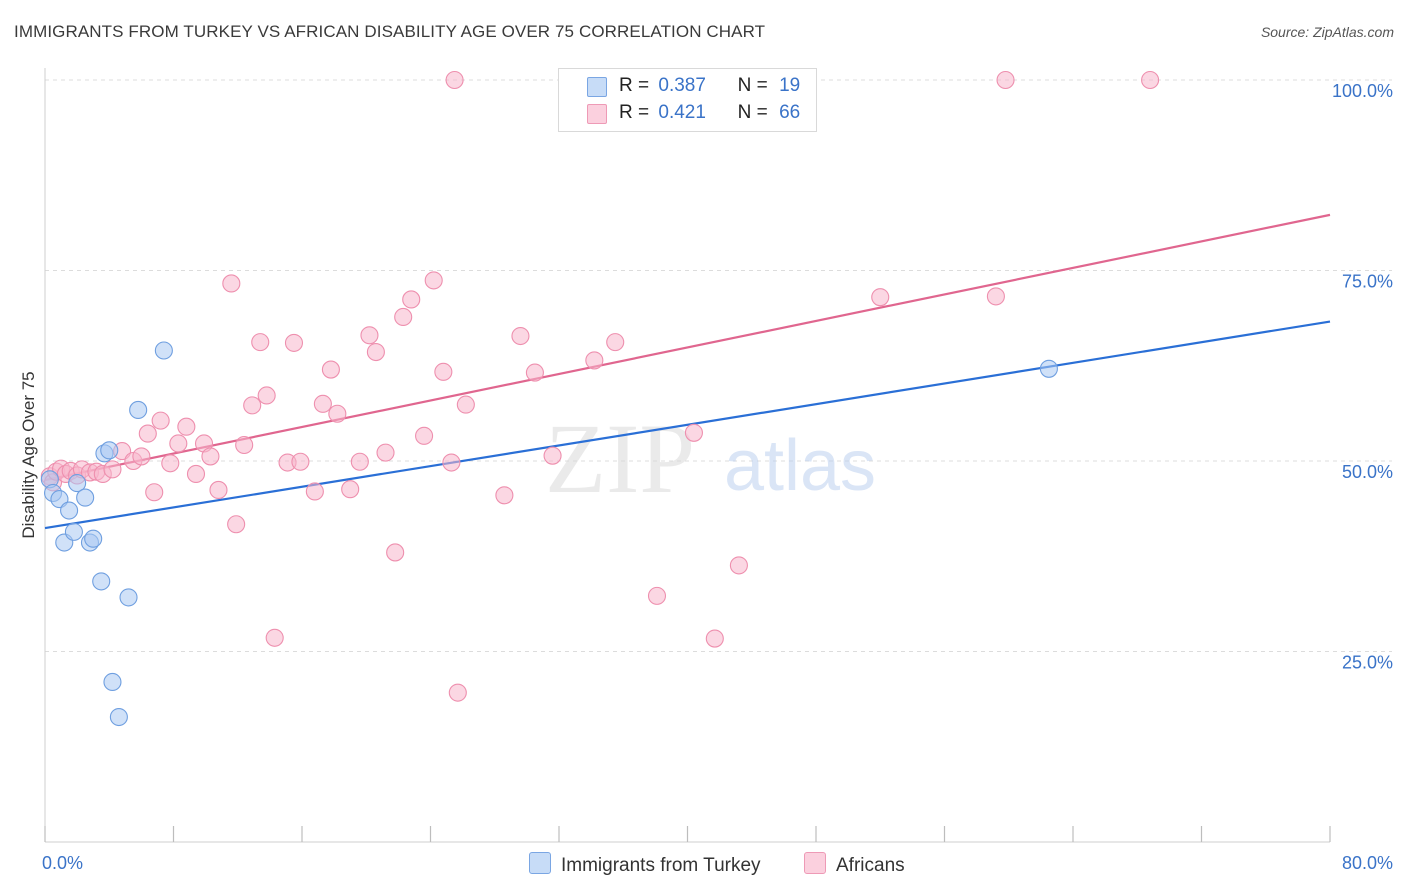  Describe the element at coordinates (62, 863) in the screenshot. I see `x-tick-label: 0.0%` at that location.